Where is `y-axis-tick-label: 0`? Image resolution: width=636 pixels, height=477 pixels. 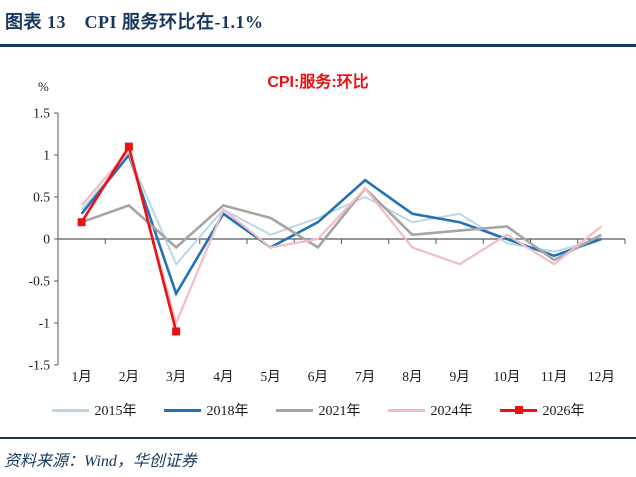 y-axis-tick-label: 0 is located at coordinates (46, 239).